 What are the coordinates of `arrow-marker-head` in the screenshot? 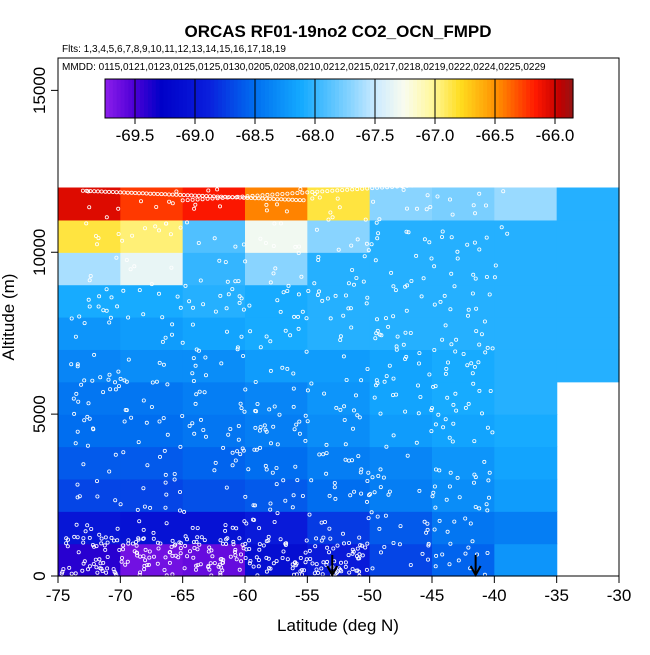 It's located at (475, 571).